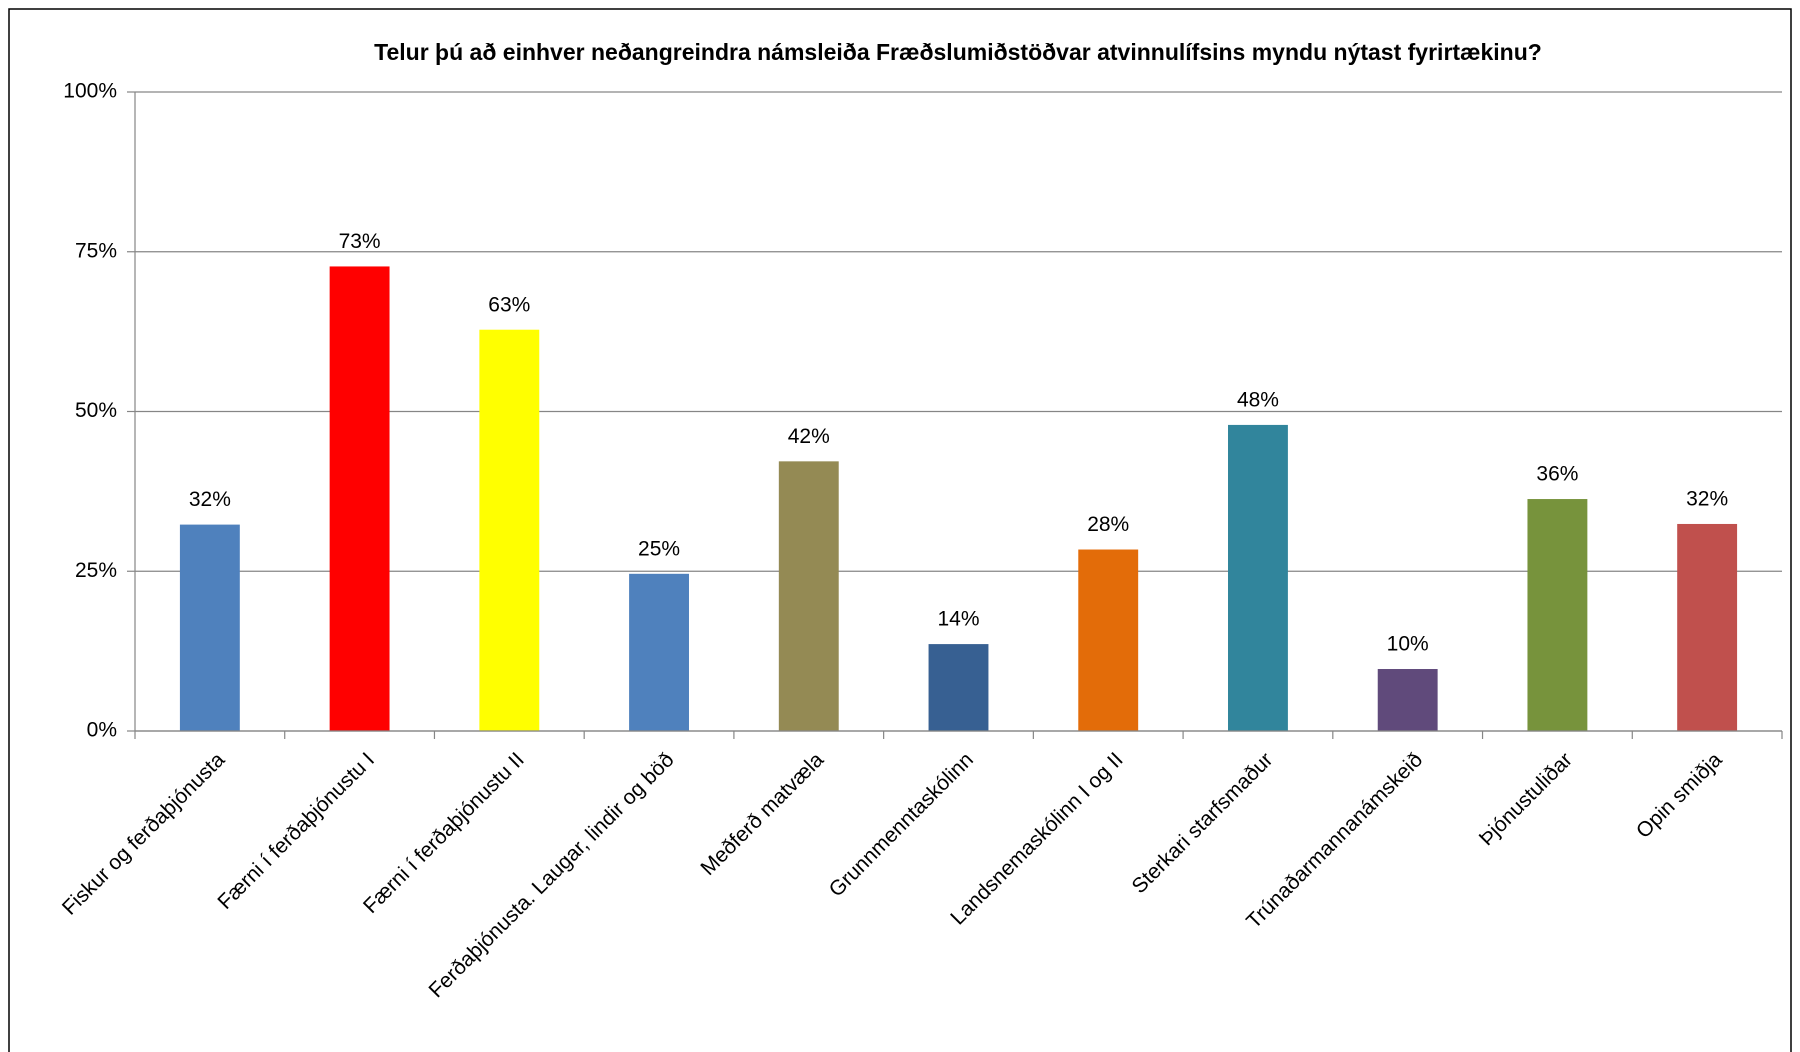 This screenshot has height=1052, width=1800. Describe the element at coordinates (360, 241) in the screenshot. I see `data-label: 73%` at that location.